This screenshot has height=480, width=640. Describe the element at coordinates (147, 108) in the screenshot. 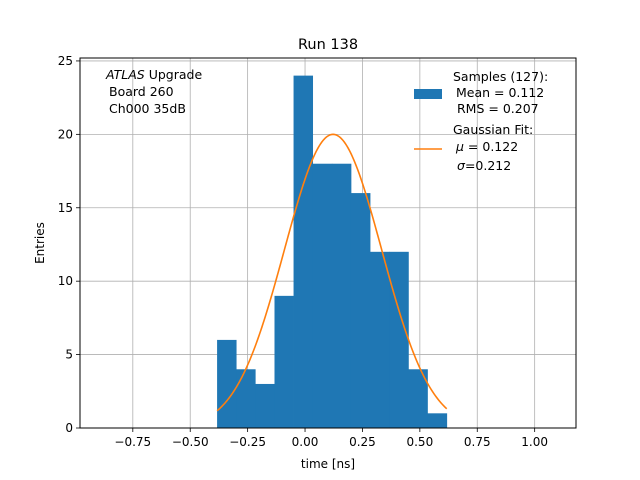

I see `annotation-line-3: Ch000 35dB` at that location.